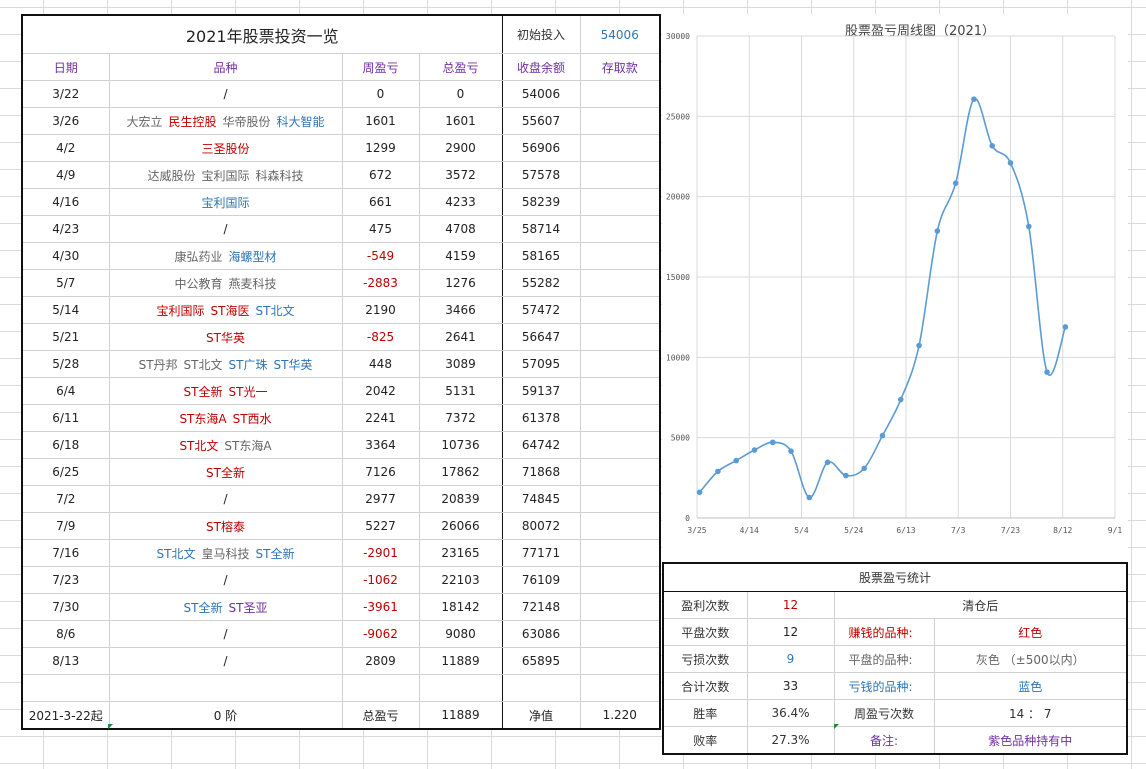 The height and width of the screenshot is (769, 1146). What do you see at coordinates (225, 67) in the screenshot?
I see `header-stocks: 品种` at bounding box center [225, 67].